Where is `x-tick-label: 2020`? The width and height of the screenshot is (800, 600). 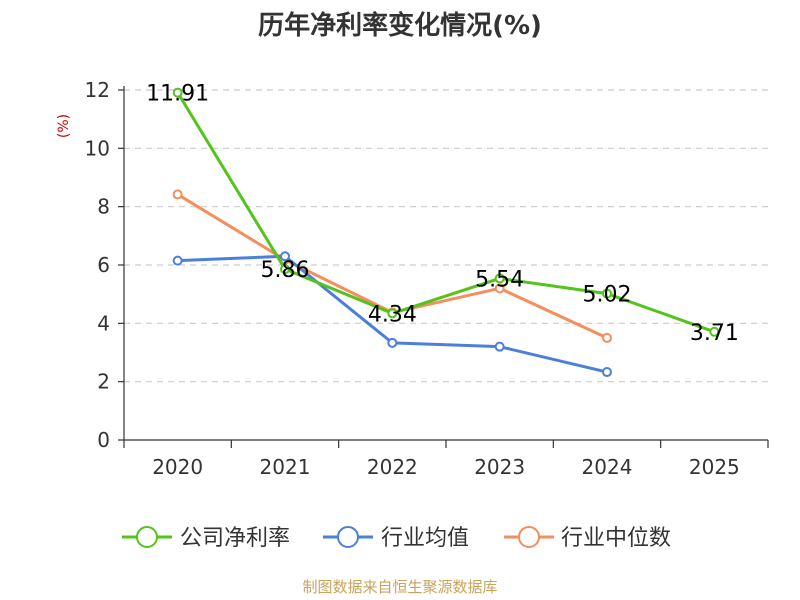
x-tick-label: 2020 is located at coordinates (177, 467).